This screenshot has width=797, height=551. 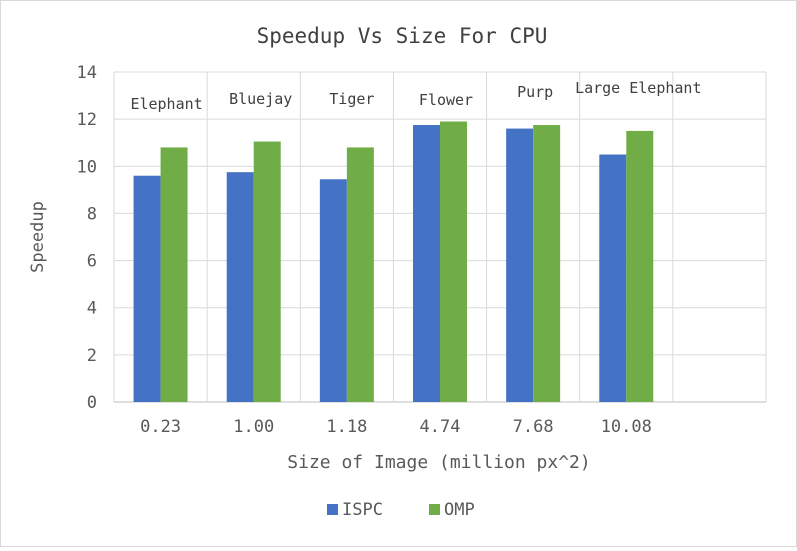 I want to click on bar-annotation: Flower, so click(x=446, y=100).